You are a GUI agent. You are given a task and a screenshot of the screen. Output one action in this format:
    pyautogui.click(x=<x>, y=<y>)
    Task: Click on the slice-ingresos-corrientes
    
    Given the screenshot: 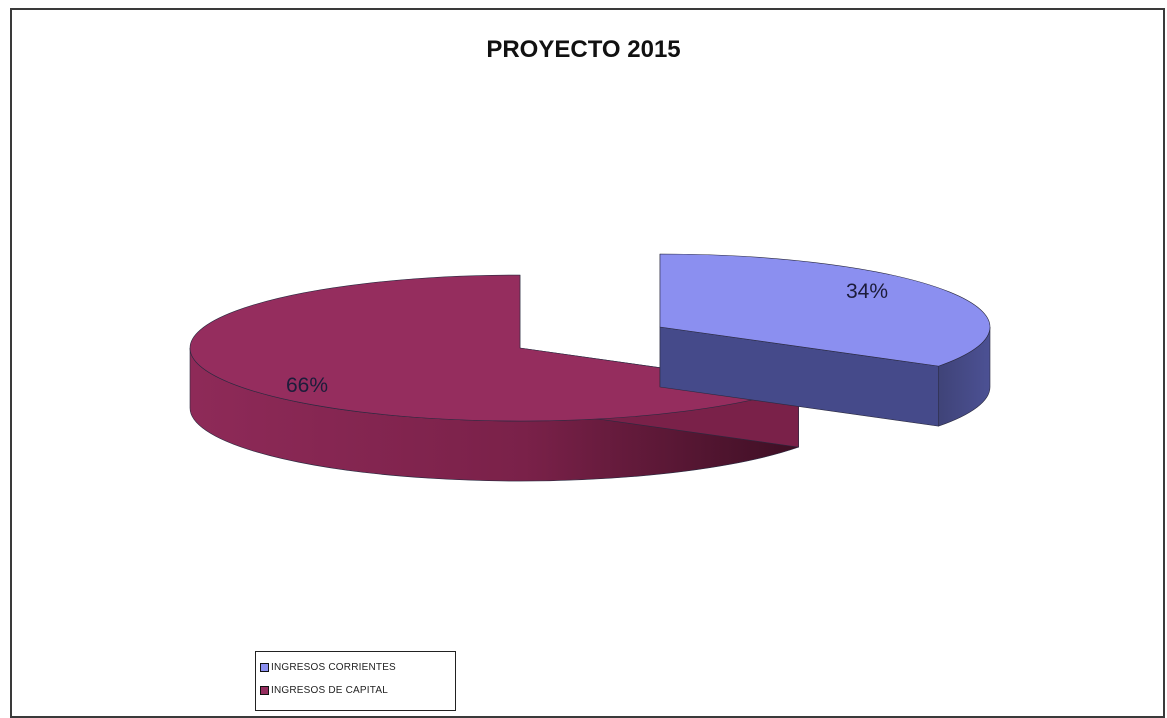 What is the action you would take?
    pyautogui.click(x=825, y=340)
    